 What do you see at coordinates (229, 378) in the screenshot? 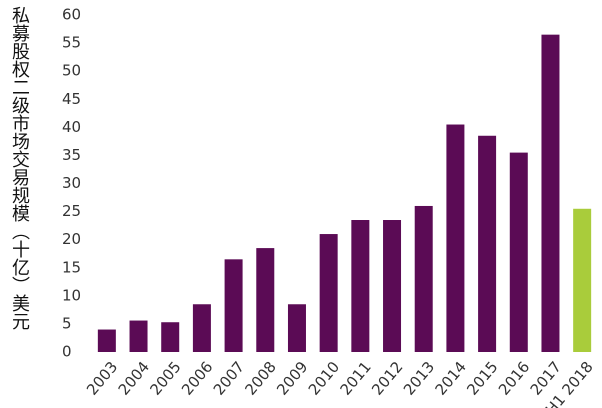
I see `x-tick-label: 2007` at bounding box center [229, 378].